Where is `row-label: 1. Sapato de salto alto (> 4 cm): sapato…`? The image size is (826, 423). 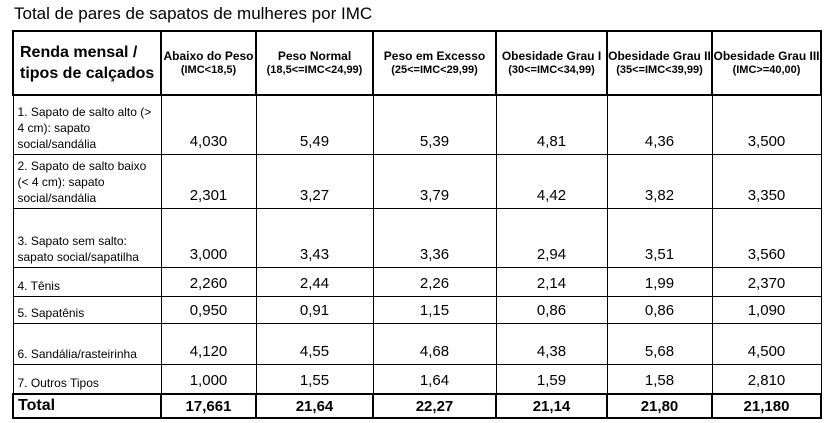 row-label: 1. Sapato de salto alto (> 4 cm): sapato… is located at coordinates (87, 124).